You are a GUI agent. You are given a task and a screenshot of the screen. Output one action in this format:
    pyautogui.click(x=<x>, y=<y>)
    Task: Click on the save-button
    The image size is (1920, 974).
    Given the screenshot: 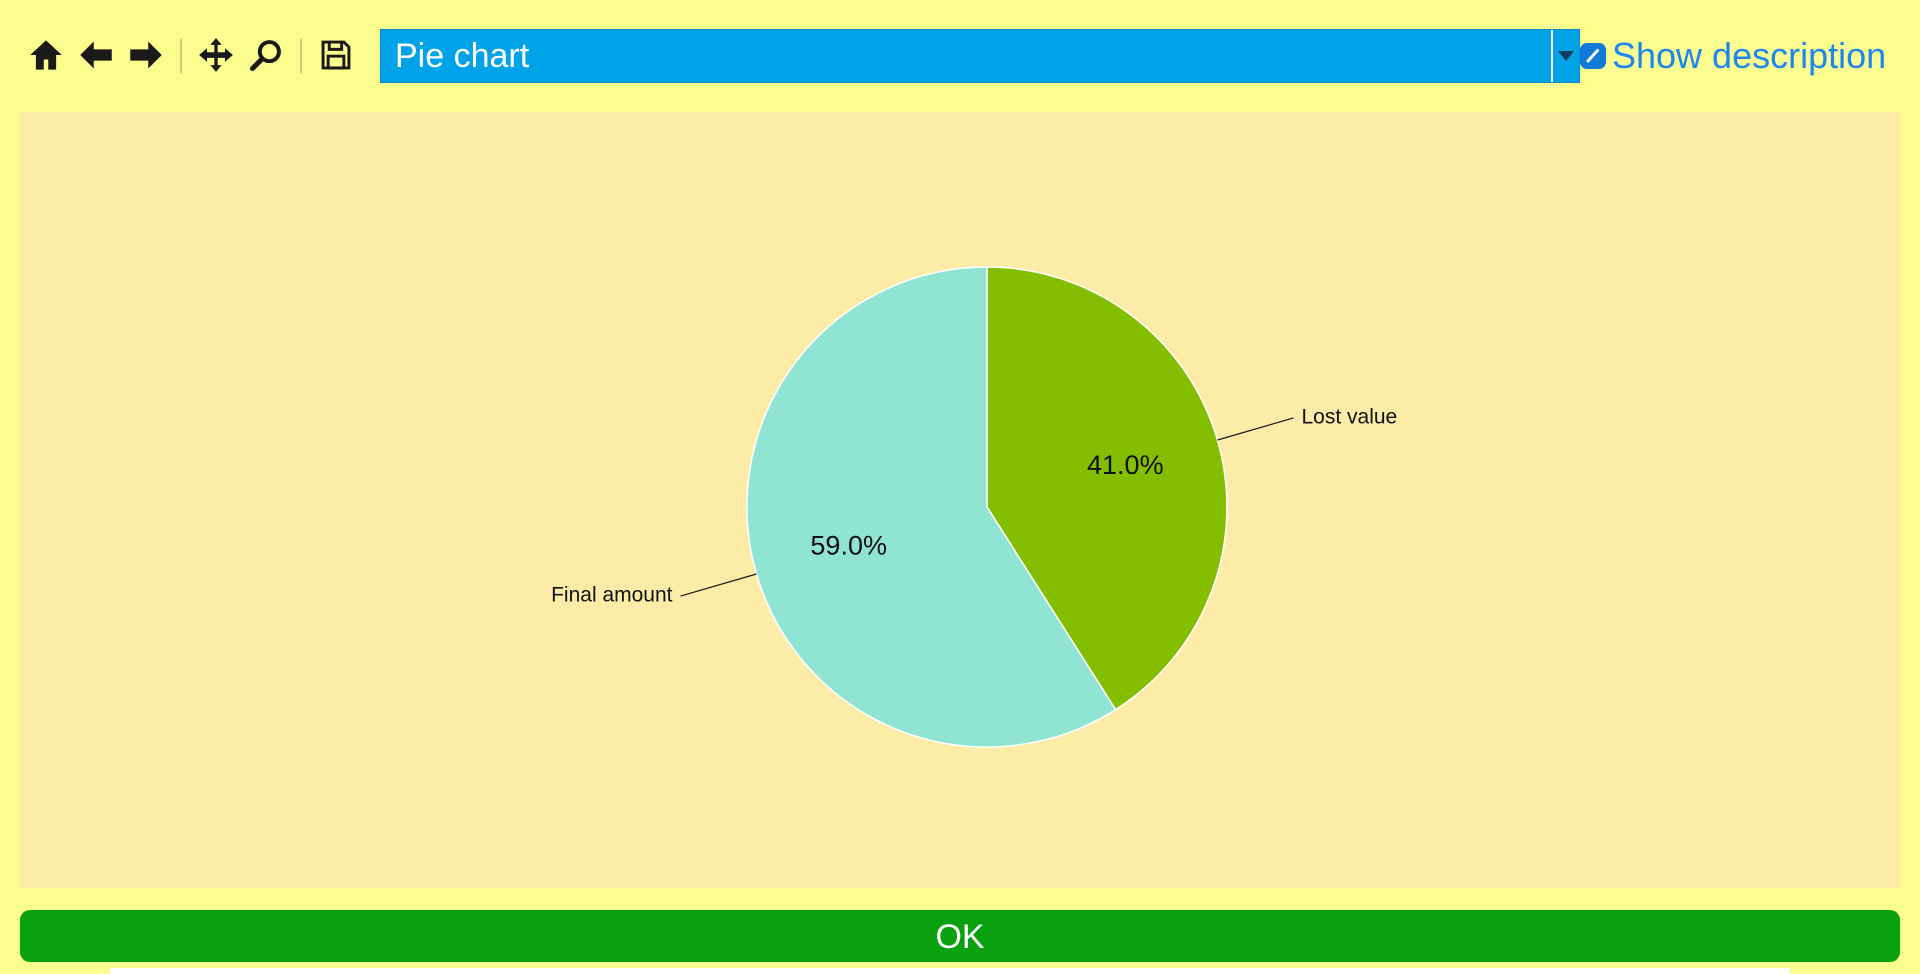 What is the action you would take?
    pyautogui.click(x=336, y=56)
    